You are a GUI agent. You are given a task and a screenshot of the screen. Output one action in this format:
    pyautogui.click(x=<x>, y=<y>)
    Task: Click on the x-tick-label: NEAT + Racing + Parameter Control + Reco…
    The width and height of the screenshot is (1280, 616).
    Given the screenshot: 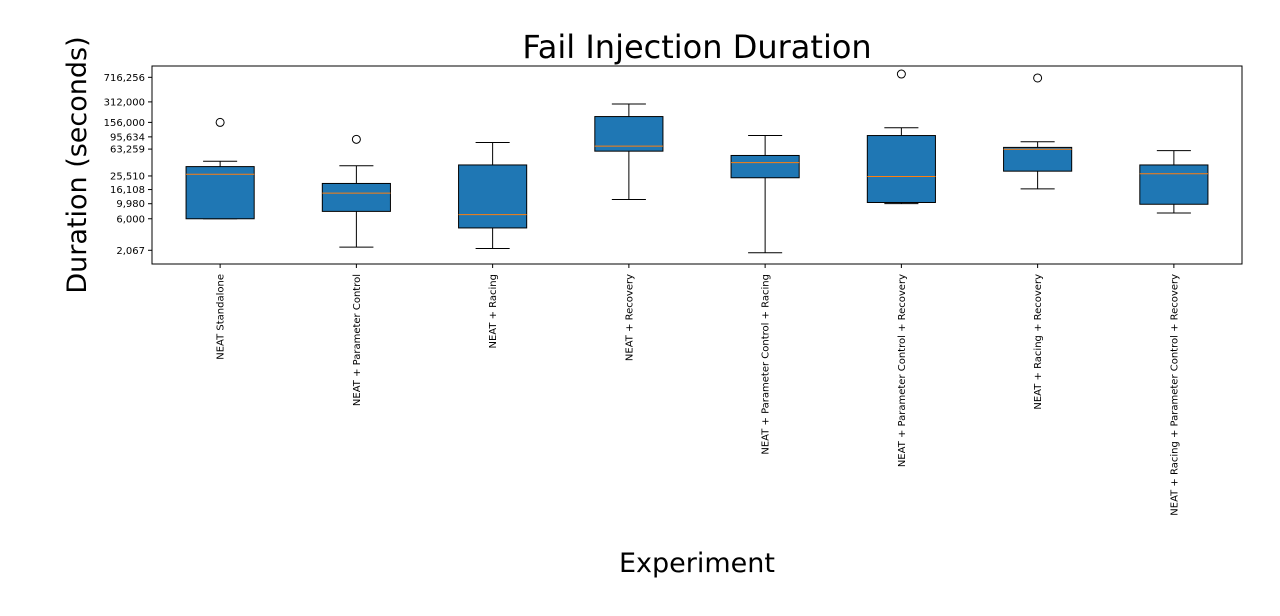 What is the action you would take?
    pyautogui.click(x=1174, y=395)
    